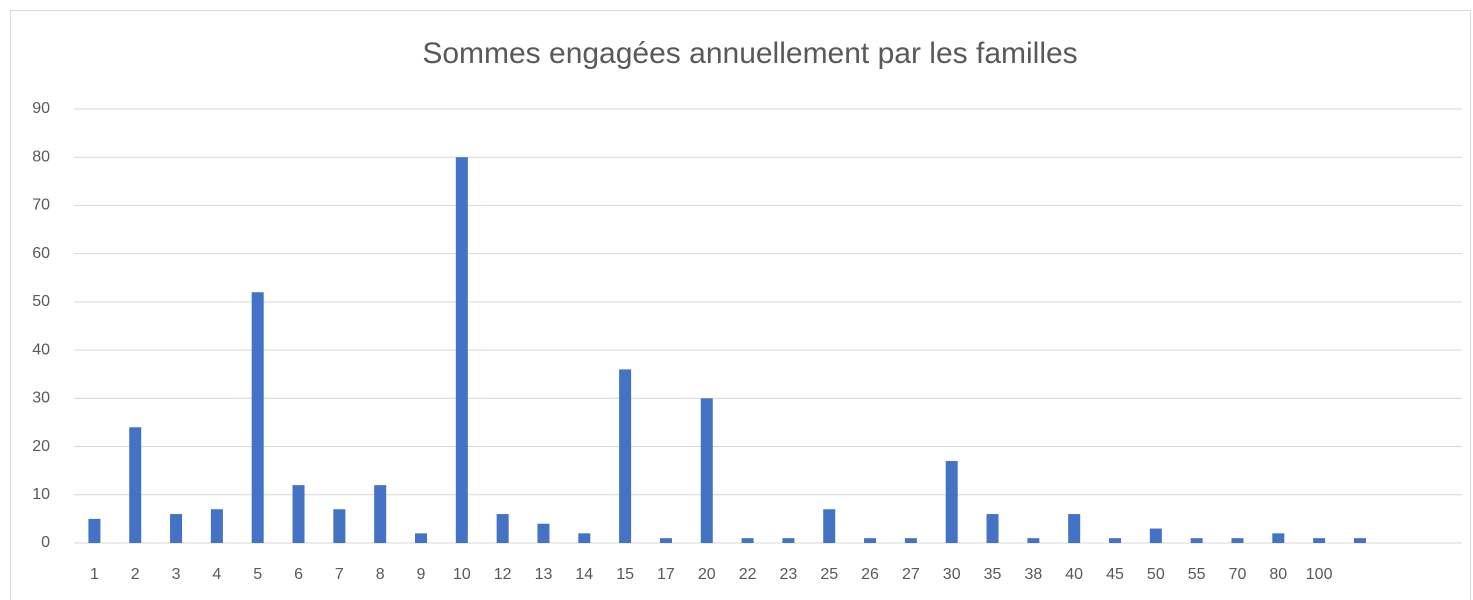 The image size is (1473, 600). What do you see at coordinates (41, 156) in the screenshot?
I see `y-tick-label: 80` at bounding box center [41, 156].